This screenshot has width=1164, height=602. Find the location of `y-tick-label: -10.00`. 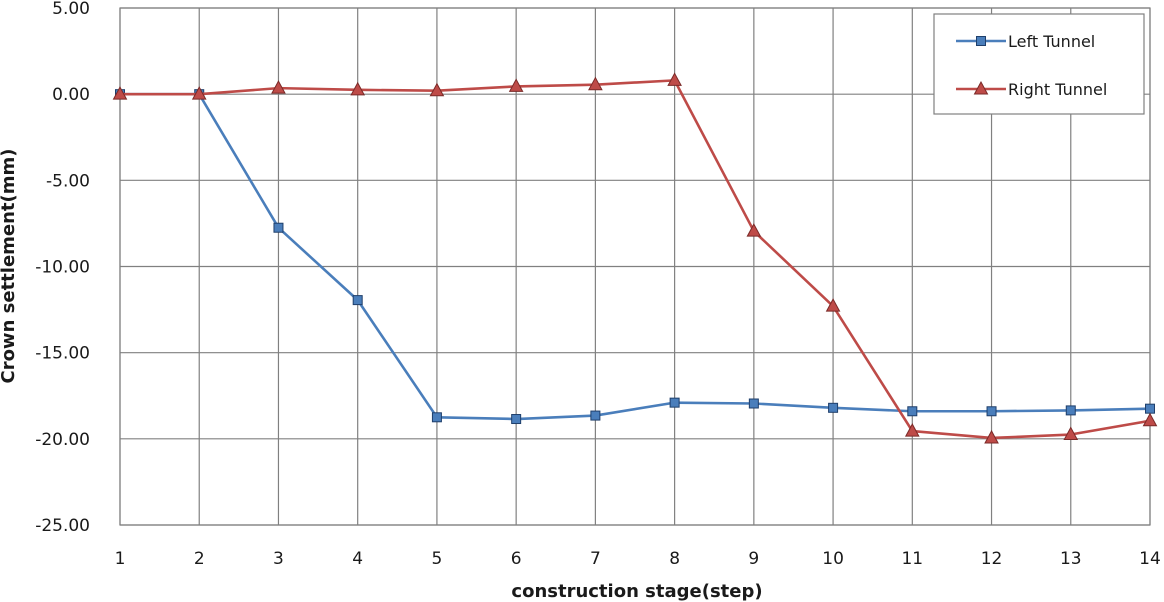

y-tick-label: -10.00 is located at coordinates (62, 268).